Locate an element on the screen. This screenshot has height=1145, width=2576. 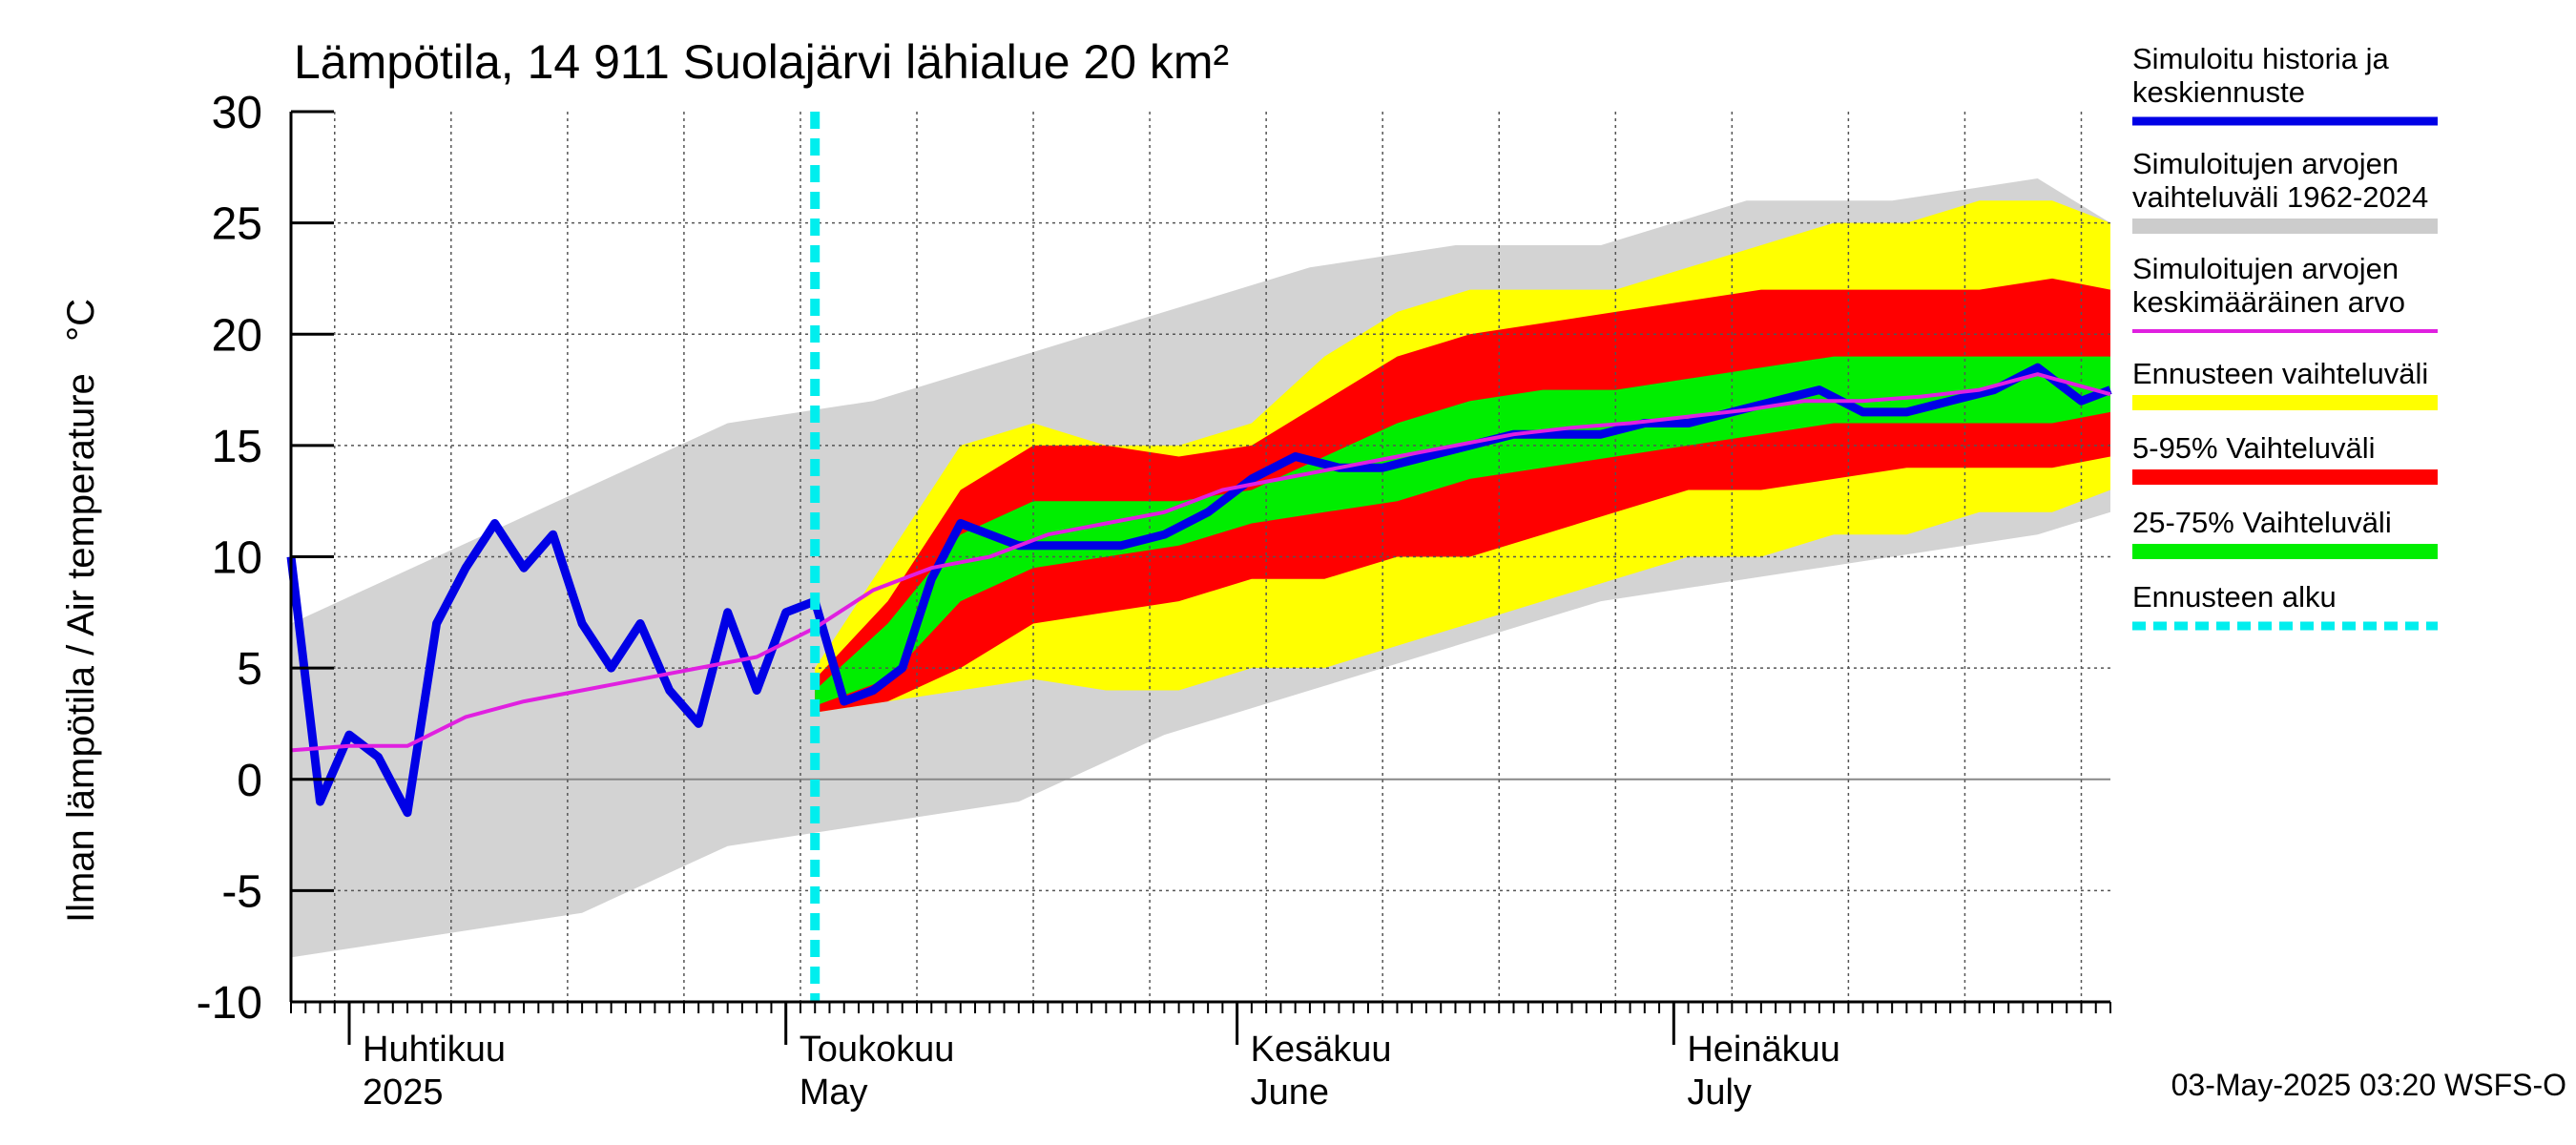
x-month-label: Huhtikuu is located at coordinates (434, 1050).